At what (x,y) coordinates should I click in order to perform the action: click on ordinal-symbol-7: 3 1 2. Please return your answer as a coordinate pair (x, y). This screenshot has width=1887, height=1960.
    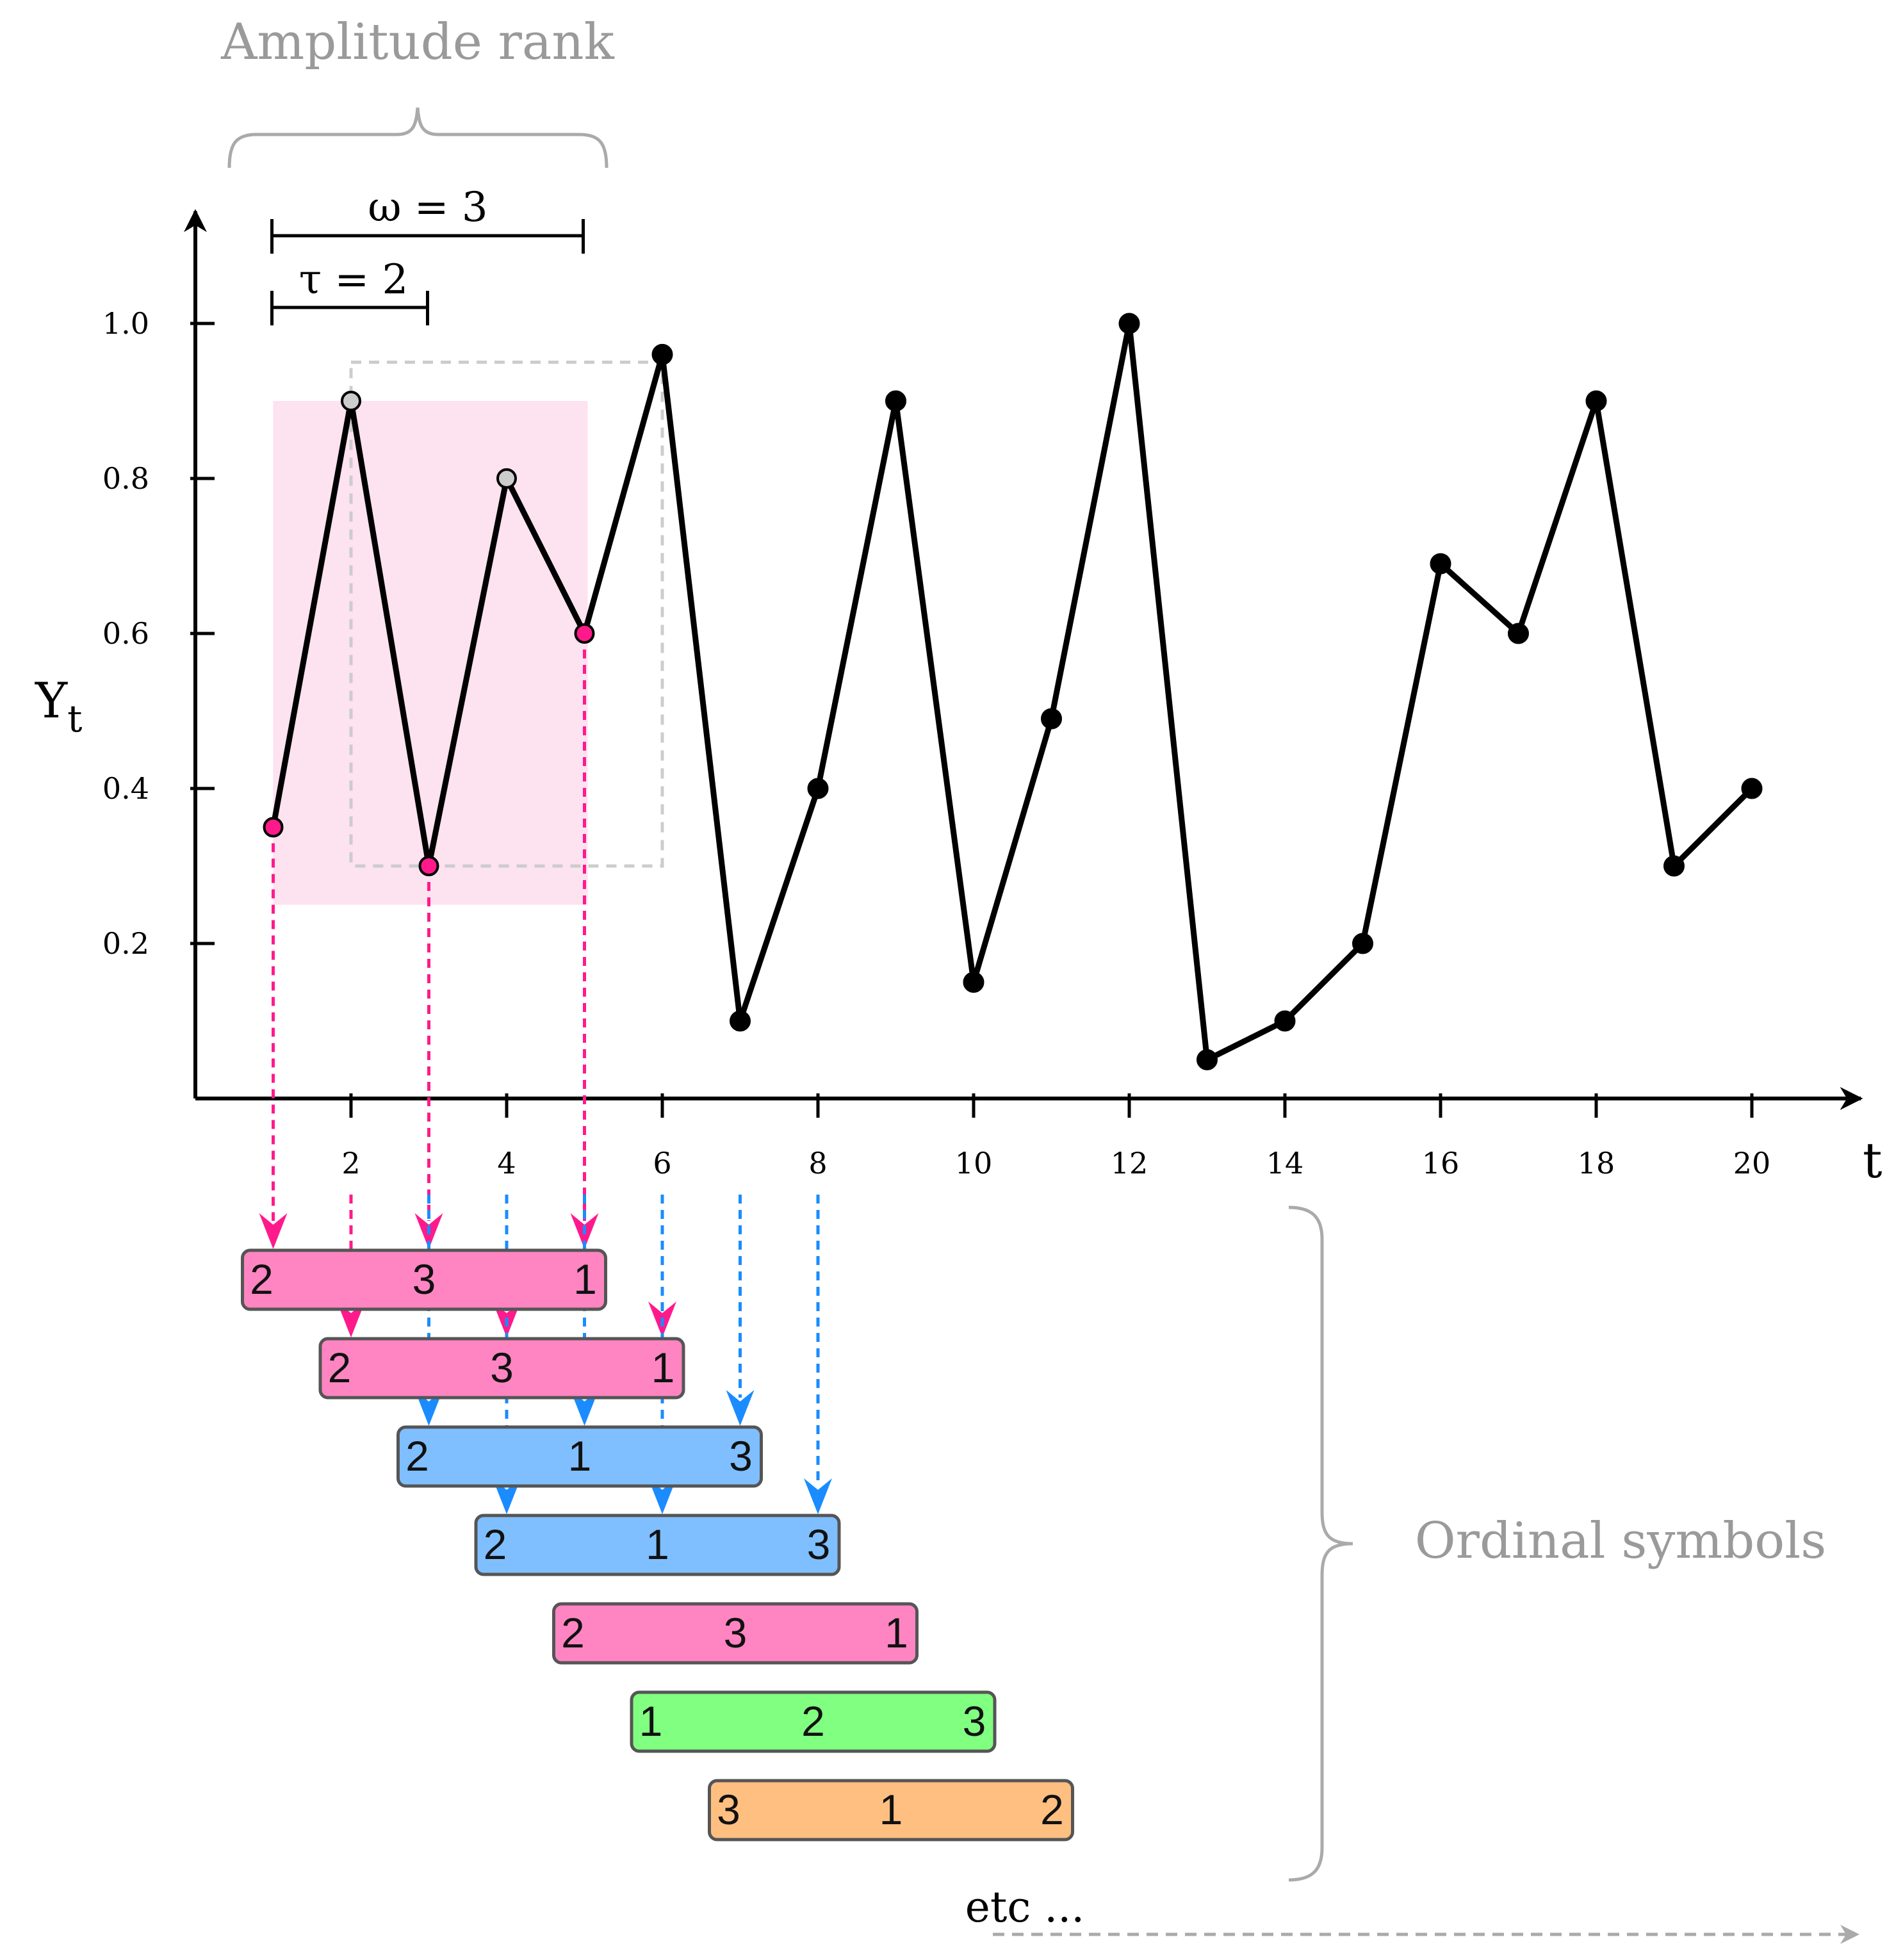
    Looking at the image, I should click on (891, 1810).